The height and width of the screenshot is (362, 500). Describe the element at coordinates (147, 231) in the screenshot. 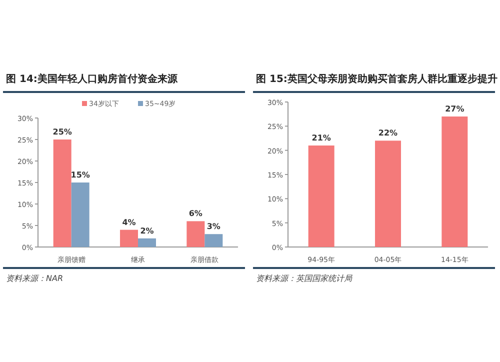

I see `text: 2%` at that location.